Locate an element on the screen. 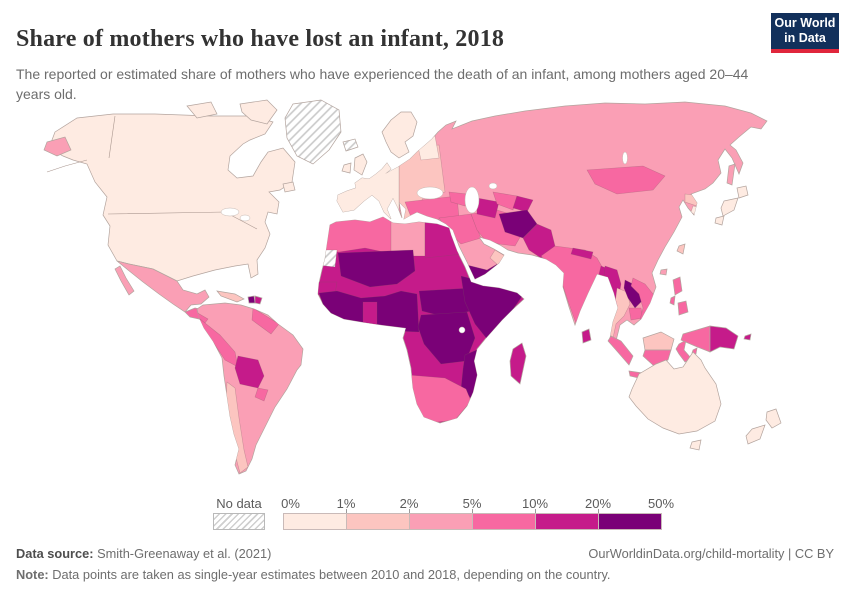 This screenshot has height=600, width=850. great-lakes-east is located at coordinates (245, 218).